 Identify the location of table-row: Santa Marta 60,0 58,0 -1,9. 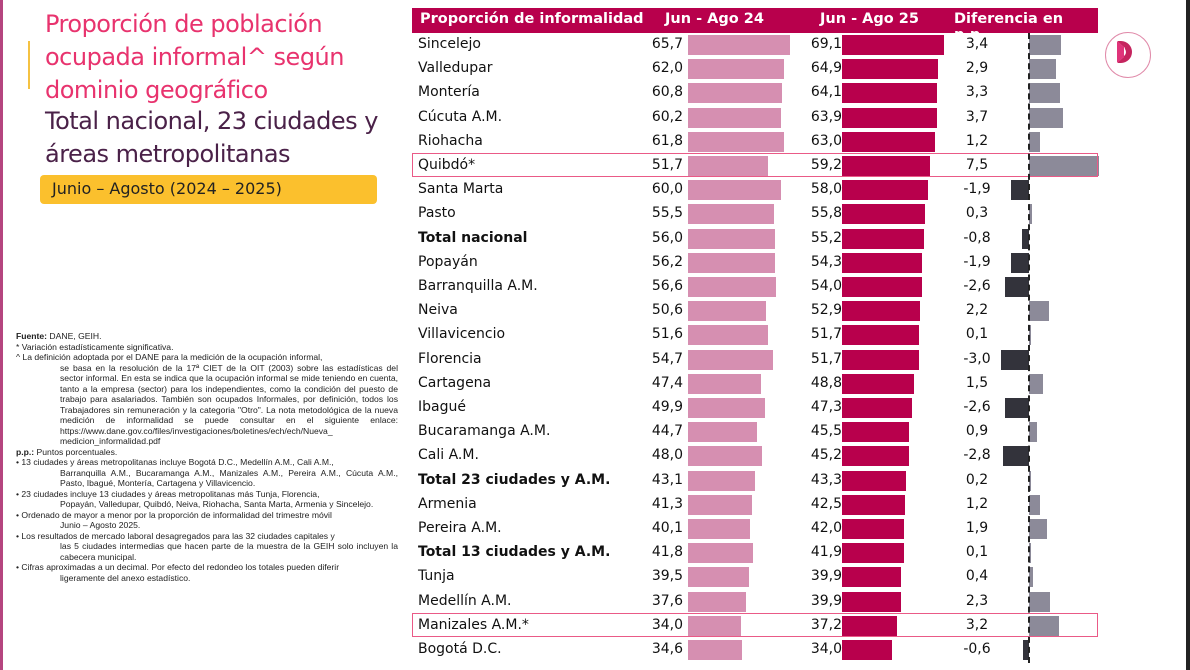
(755, 190).